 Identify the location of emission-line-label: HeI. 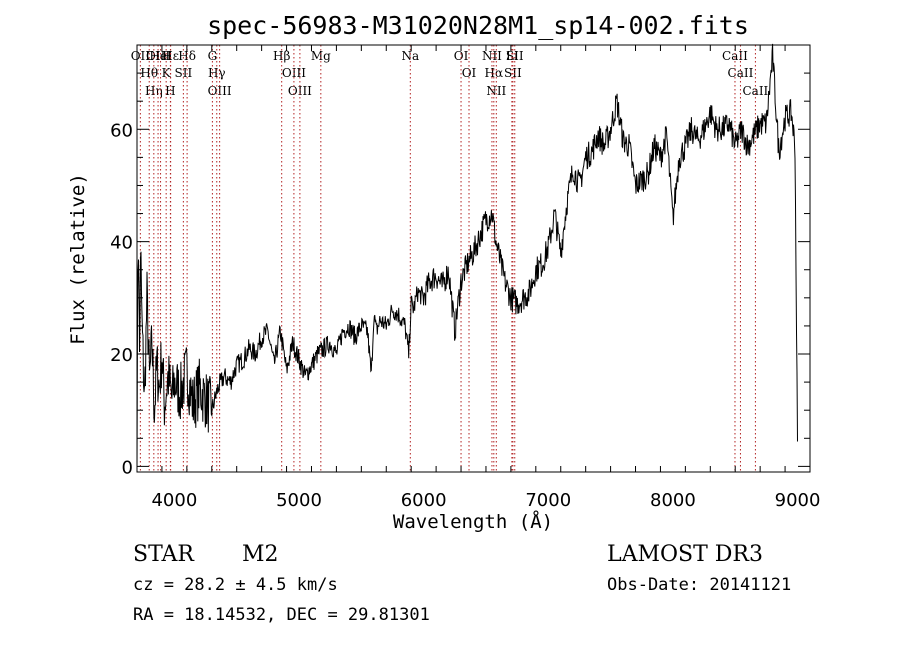
(160, 56).